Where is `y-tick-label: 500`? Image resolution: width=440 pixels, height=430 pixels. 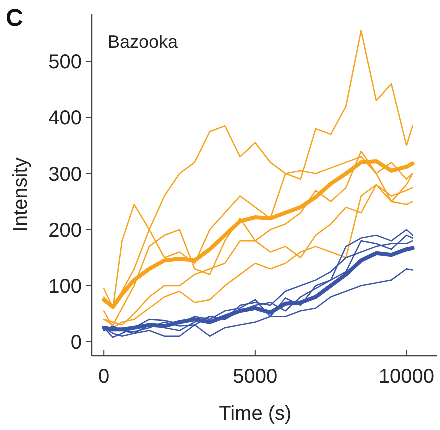
y-tick-label: 500 is located at coordinates (65, 63).